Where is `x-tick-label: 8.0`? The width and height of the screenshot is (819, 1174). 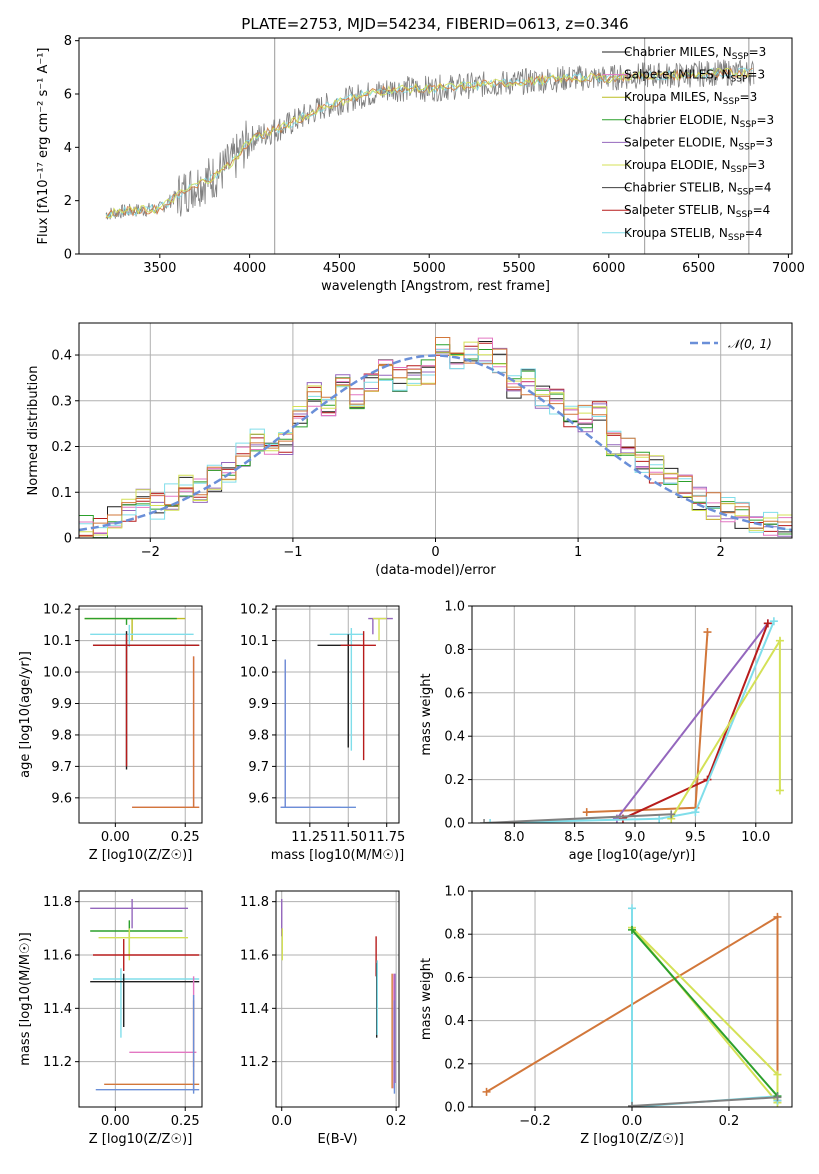 x-tick-label: 8.0 is located at coordinates (514, 837).